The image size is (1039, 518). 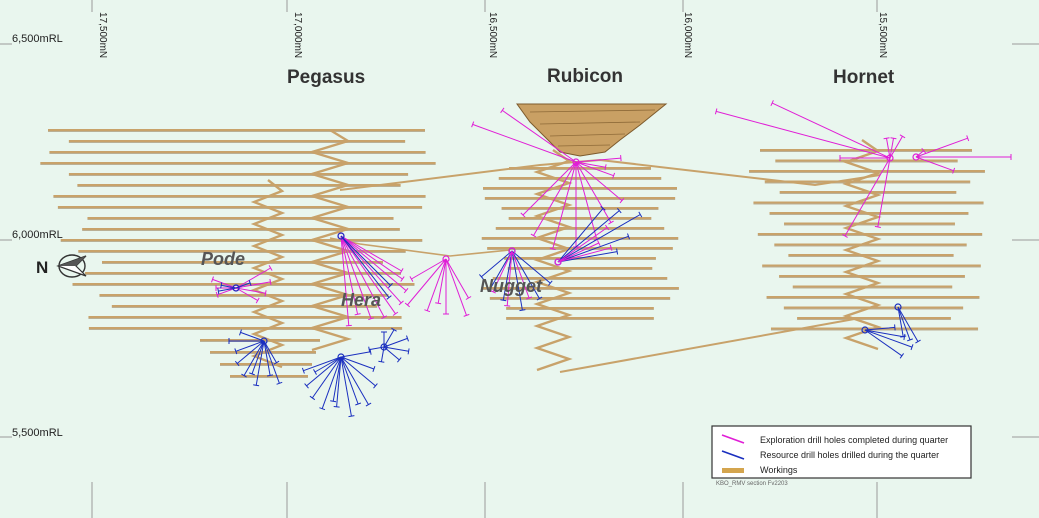 I want to click on rubicon-exploration-collar, so click(x=576, y=162).